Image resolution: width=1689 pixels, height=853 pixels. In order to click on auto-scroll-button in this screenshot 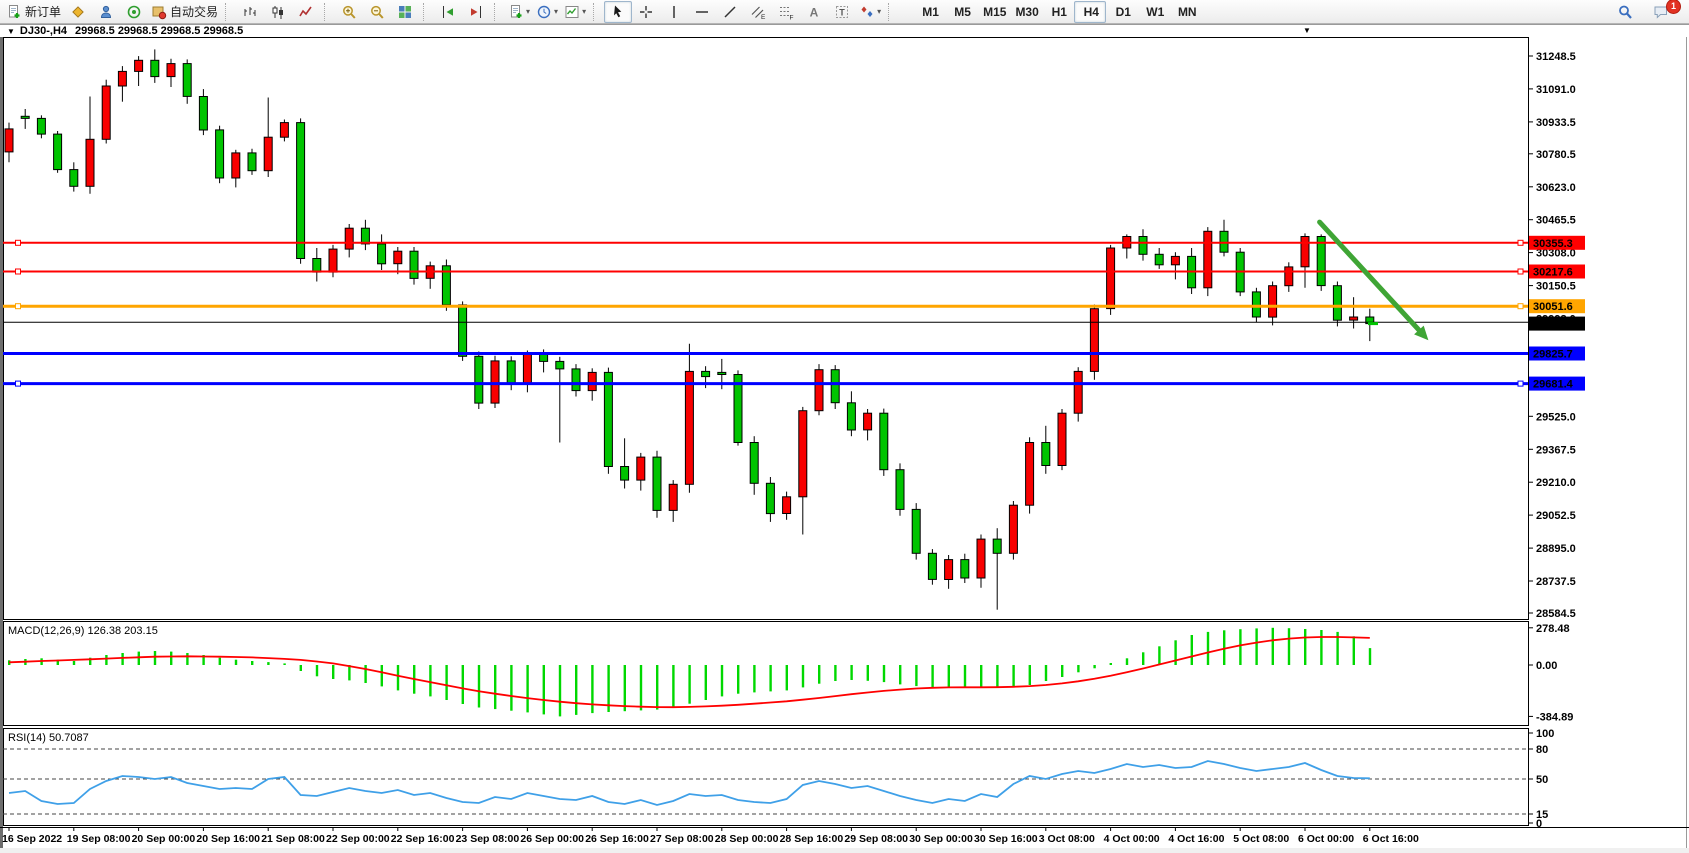, I will do `click(448, 12)`.